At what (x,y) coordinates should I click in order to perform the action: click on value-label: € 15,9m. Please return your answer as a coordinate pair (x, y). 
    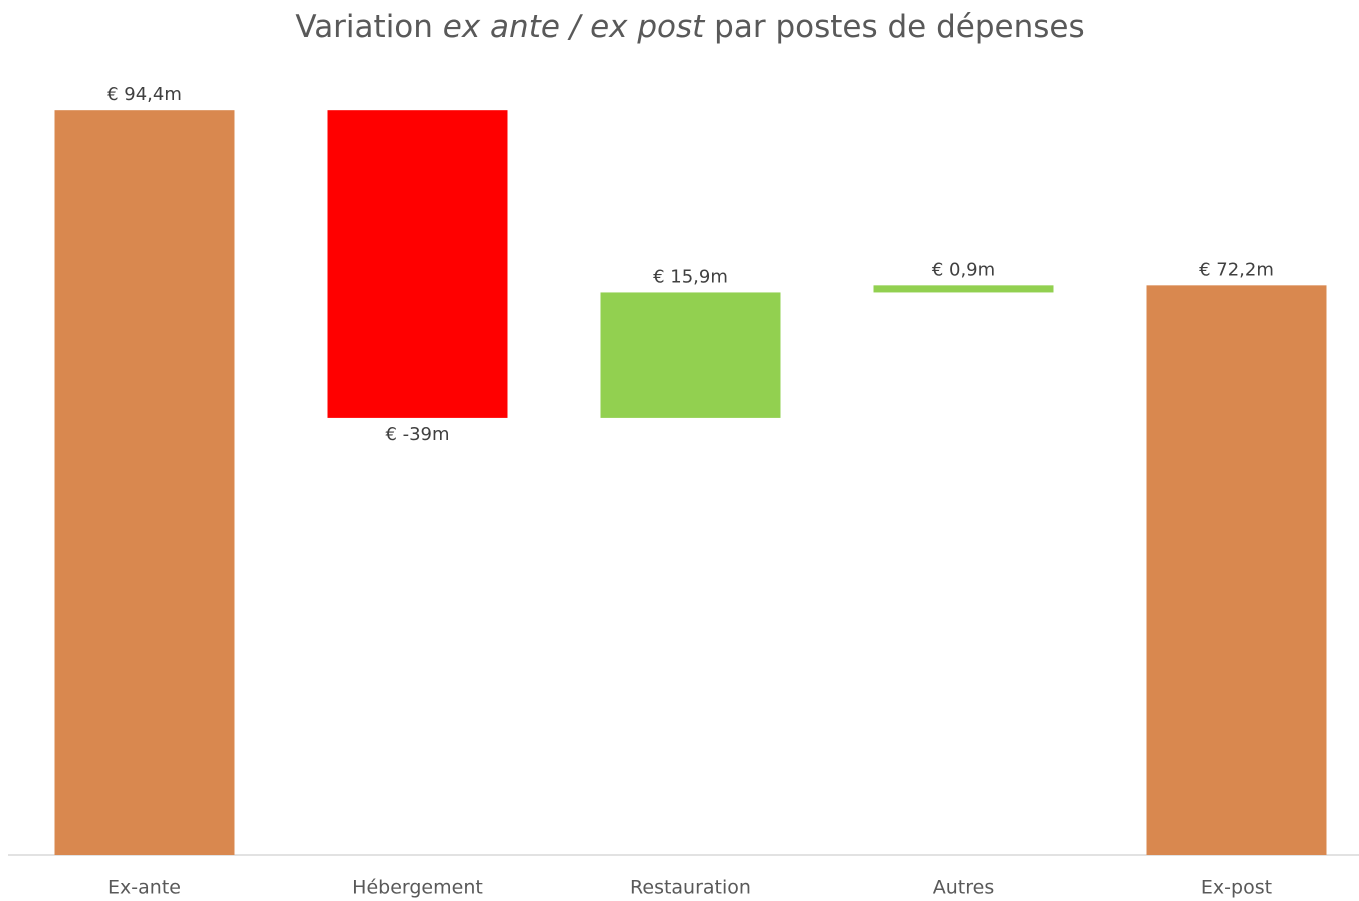
    Looking at the image, I should click on (690, 276).